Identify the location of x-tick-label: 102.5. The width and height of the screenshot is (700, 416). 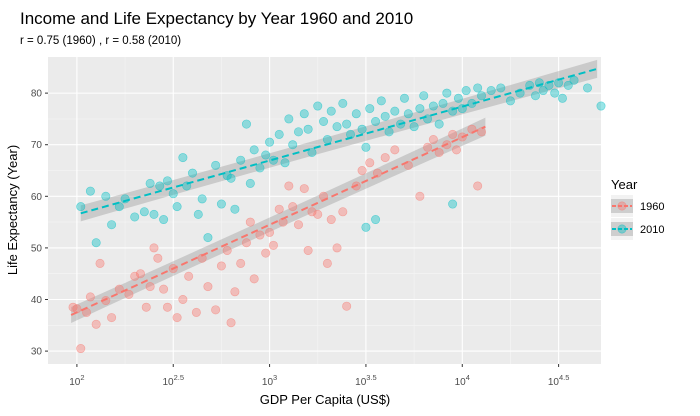
(173, 380).